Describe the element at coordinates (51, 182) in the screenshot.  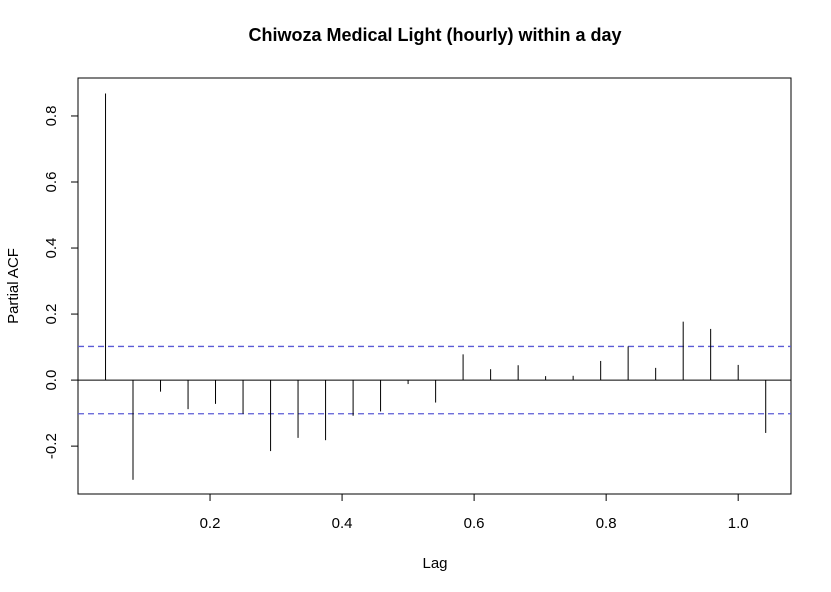
I see `y-tick-label: 0.6` at that location.